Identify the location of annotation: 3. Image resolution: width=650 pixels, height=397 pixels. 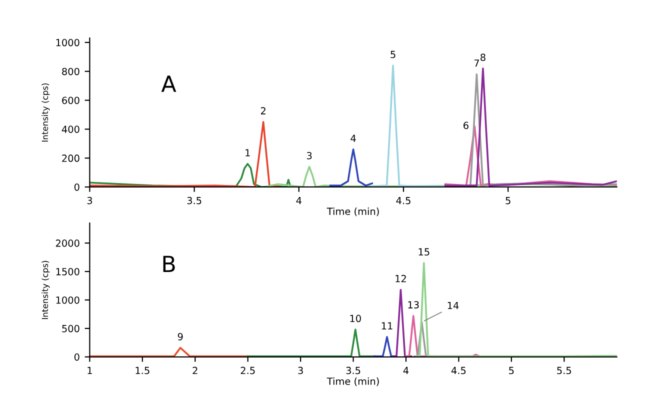
(309, 156).